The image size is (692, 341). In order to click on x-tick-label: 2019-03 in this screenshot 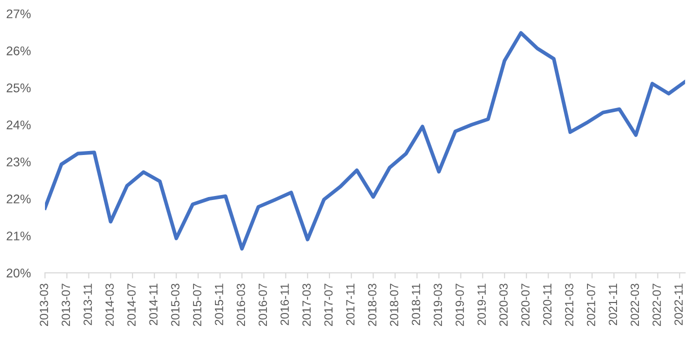, I will do `click(438, 305)`.